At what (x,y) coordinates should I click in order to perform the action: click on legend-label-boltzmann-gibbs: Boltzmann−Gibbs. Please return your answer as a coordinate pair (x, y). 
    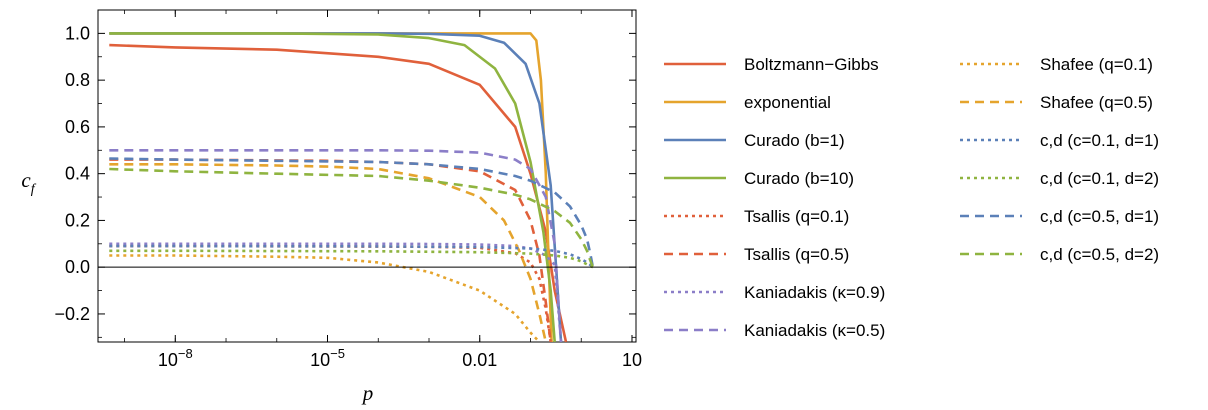
    Looking at the image, I should click on (811, 64).